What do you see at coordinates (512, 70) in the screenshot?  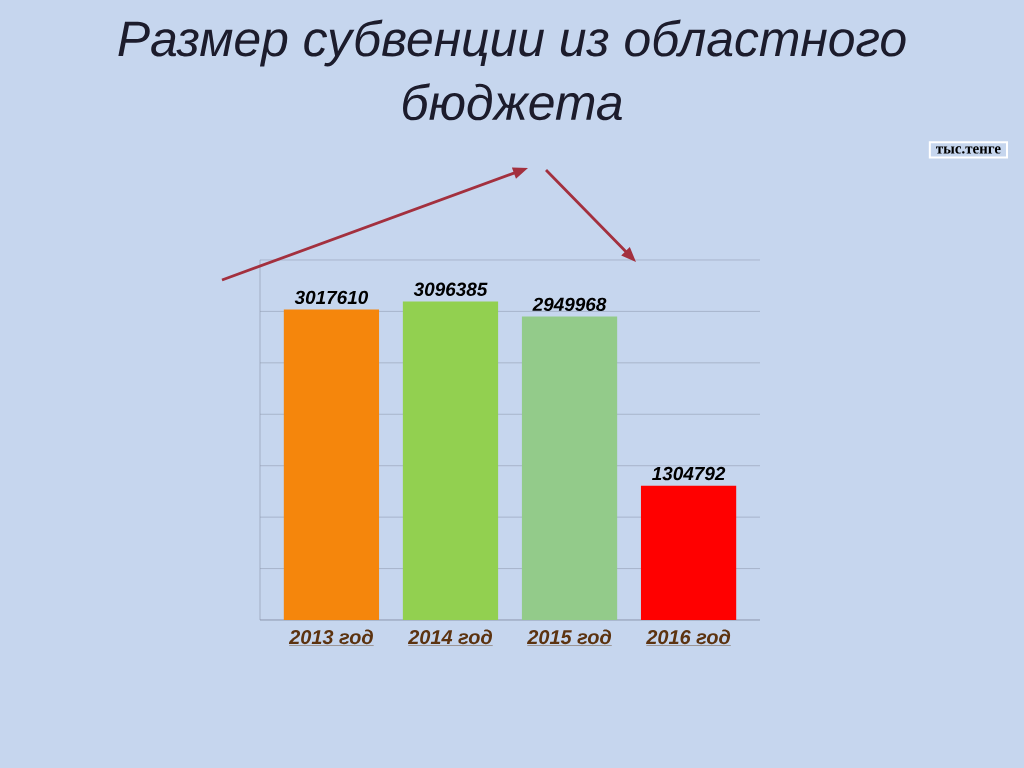 I see `chart-title: Размер субвенции из областного бюджета` at bounding box center [512, 70].